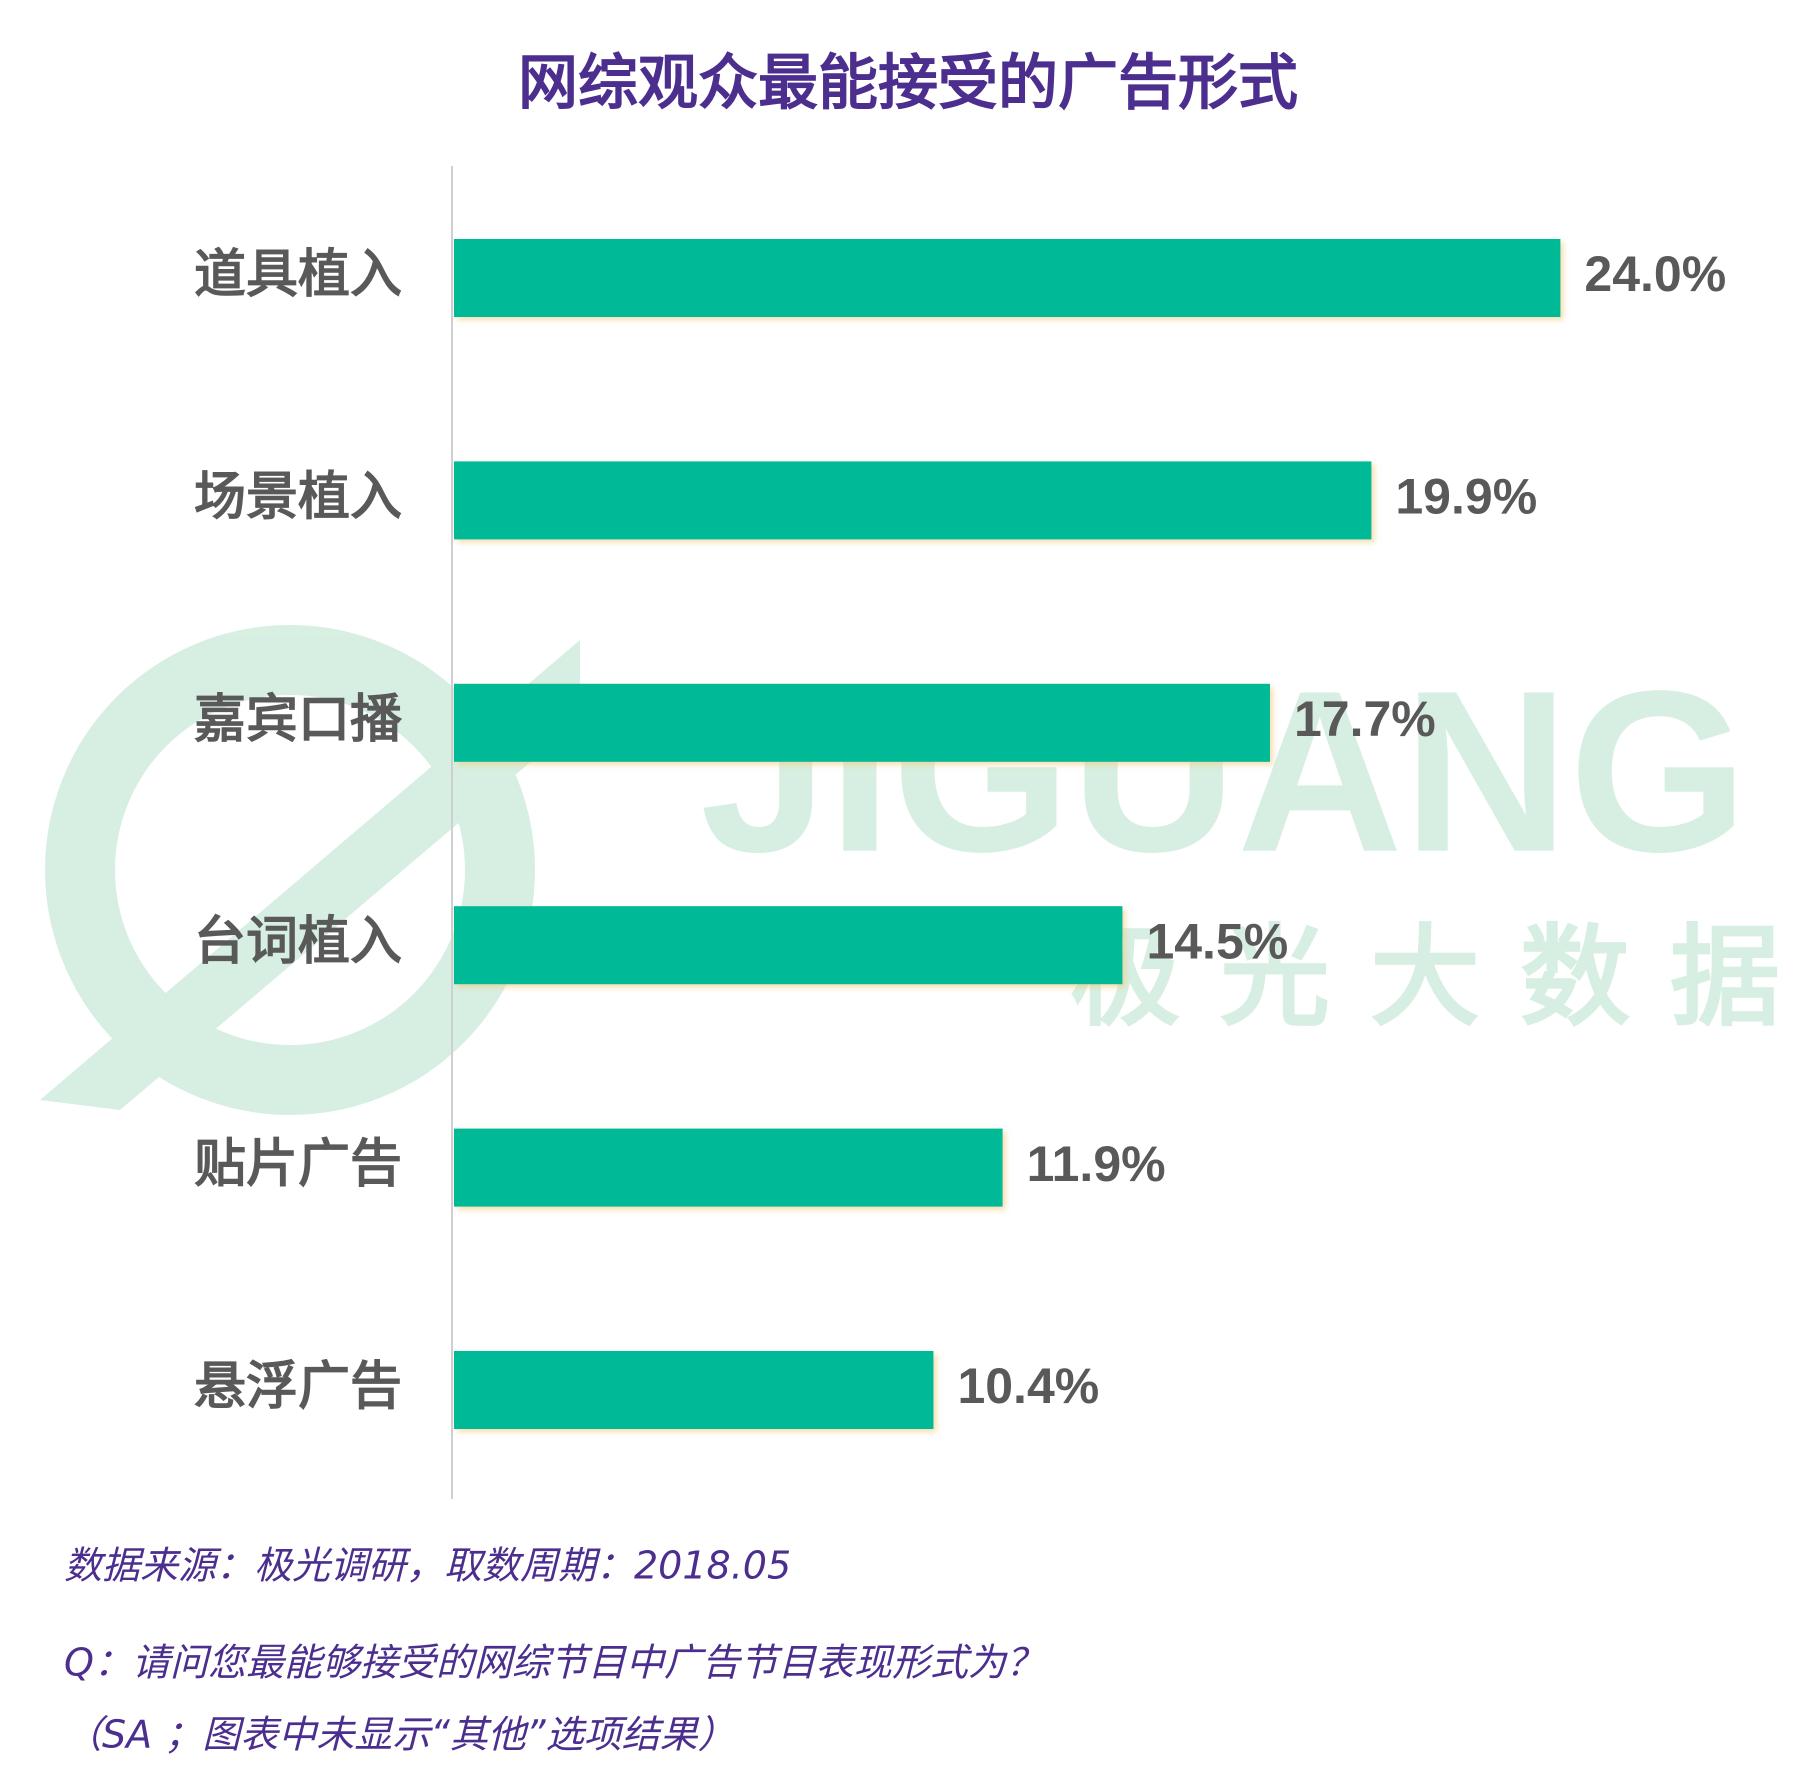 This screenshot has width=1816, height=1792. I want to click on category-label: 台词植入, so click(298, 942).